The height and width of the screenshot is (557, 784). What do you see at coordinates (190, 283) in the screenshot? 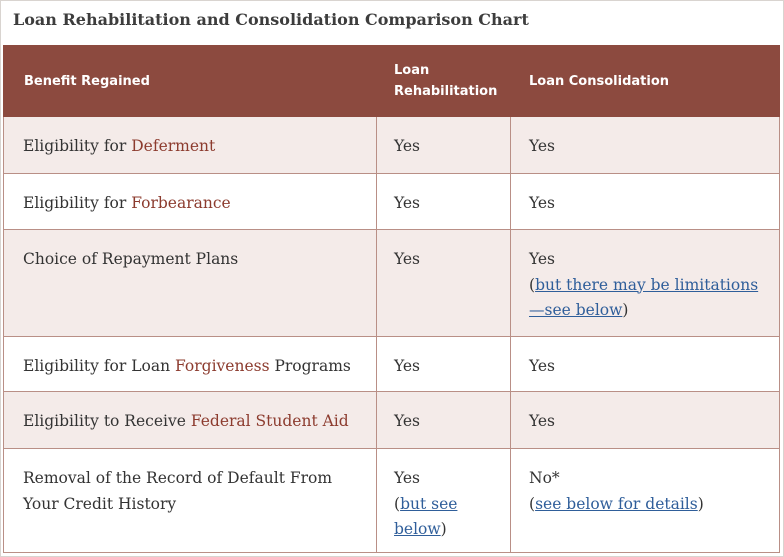
I see `benefit-cell: Choice of Repayment Plans` at bounding box center [190, 283].